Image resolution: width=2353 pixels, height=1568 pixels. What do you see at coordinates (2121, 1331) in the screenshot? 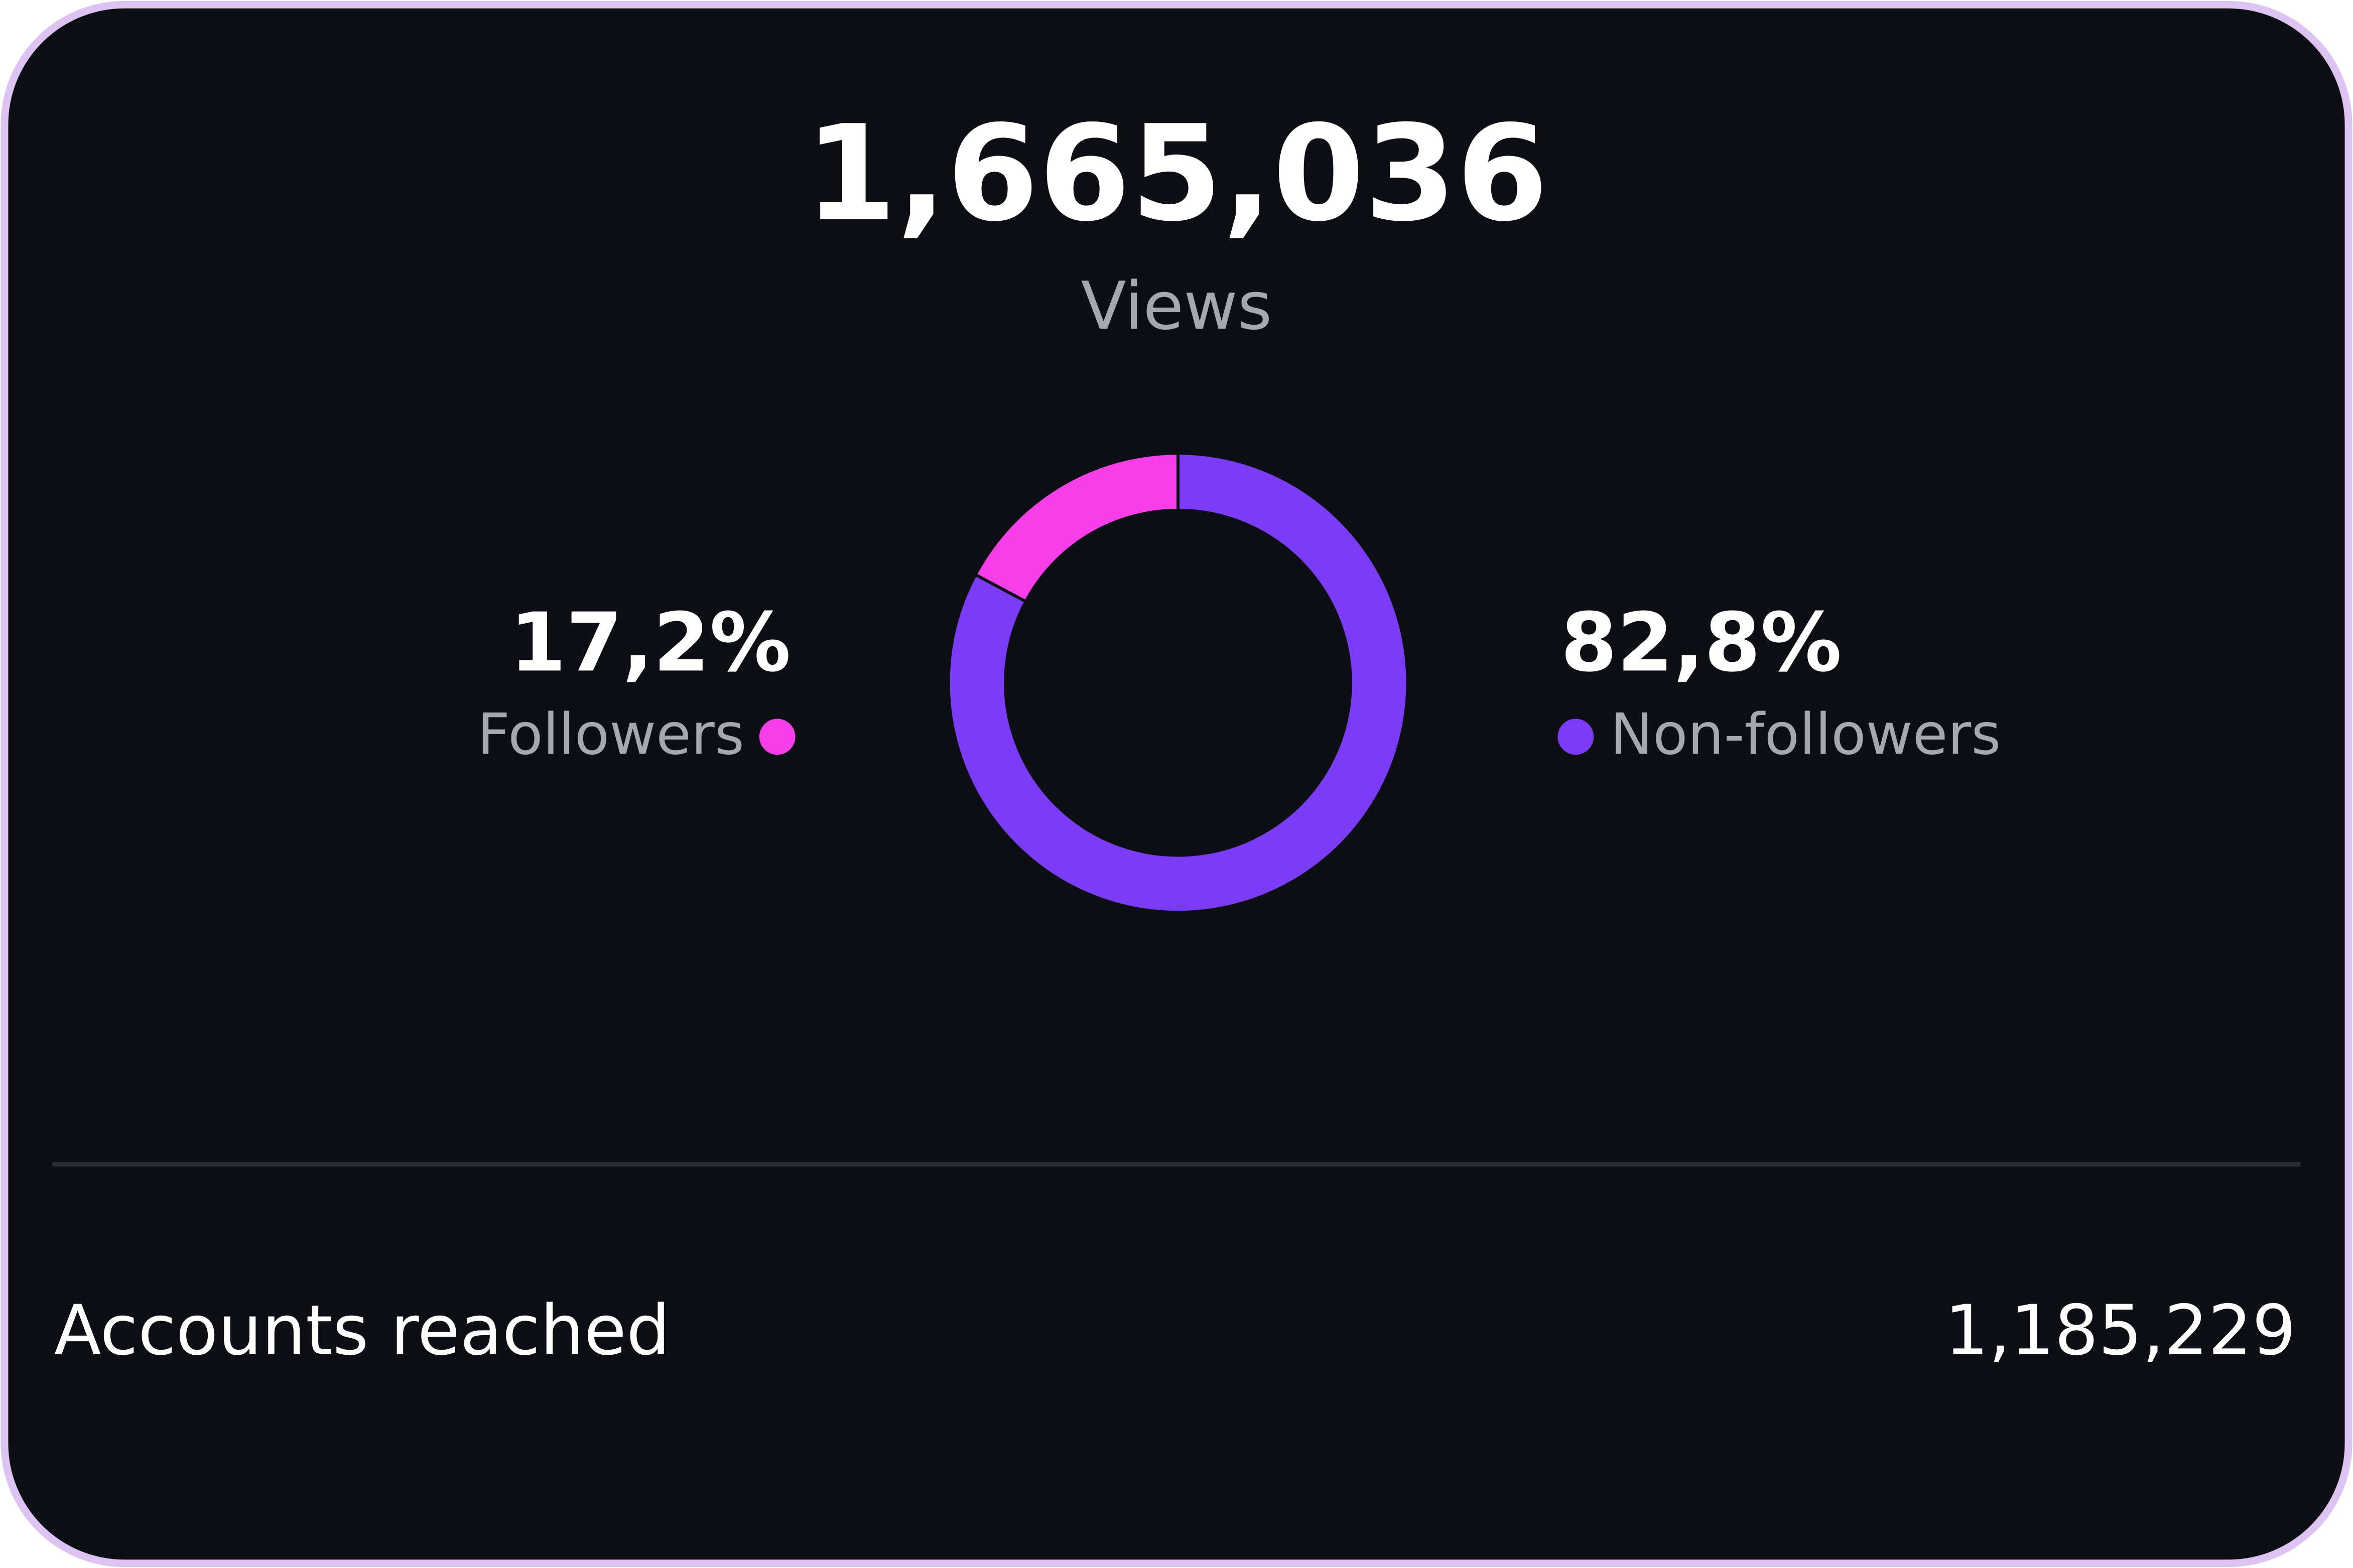
I see `footer-value: 1,185,229` at bounding box center [2121, 1331].